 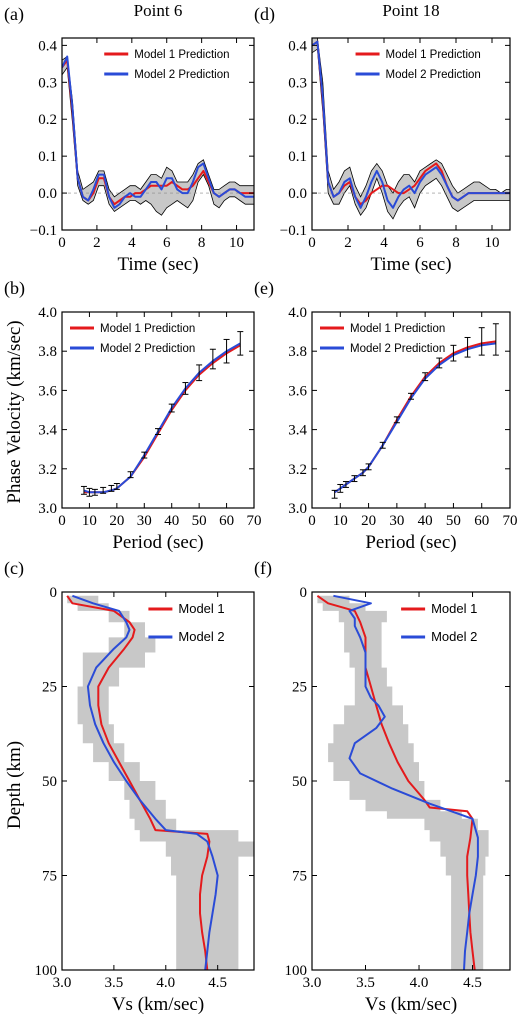 What do you see at coordinates (158, 10) in the screenshot?
I see `panel-title: Point 6` at bounding box center [158, 10].